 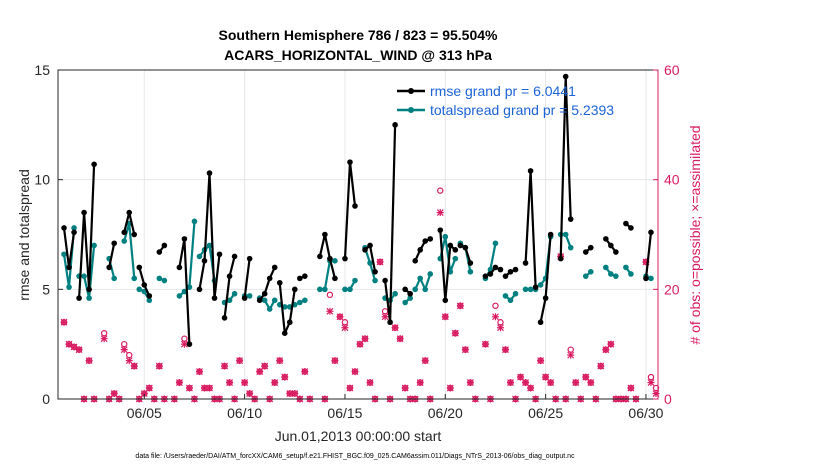 I want to click on right-y-tick-label: 20, so click(x=672, y=289).